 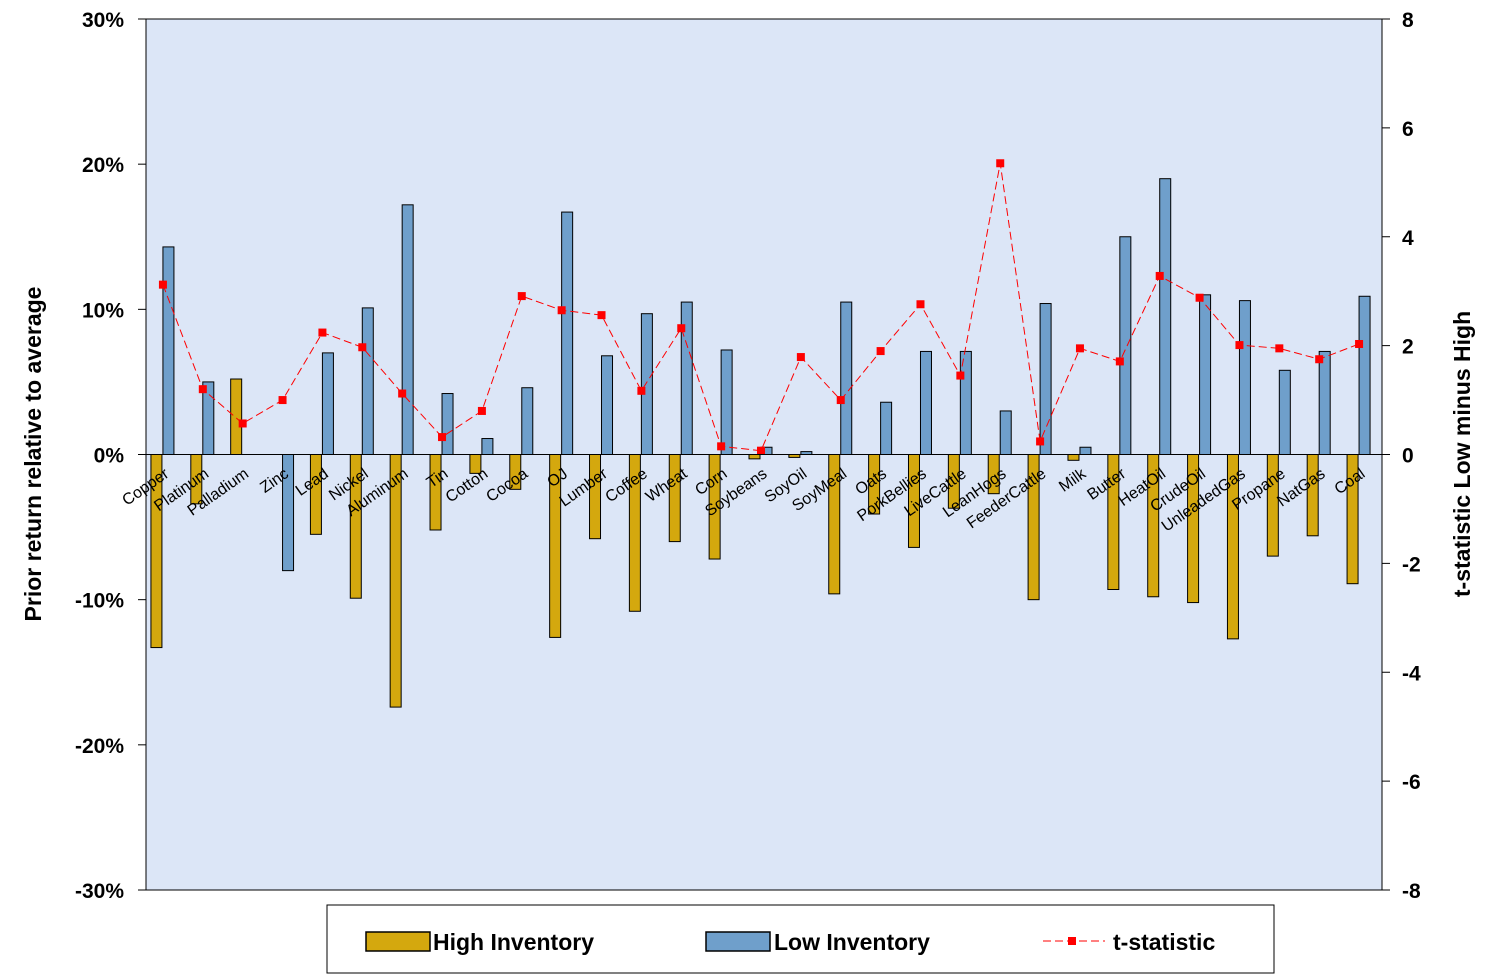 I want to click on t-point-soymeal, so click(x=840, y=400).